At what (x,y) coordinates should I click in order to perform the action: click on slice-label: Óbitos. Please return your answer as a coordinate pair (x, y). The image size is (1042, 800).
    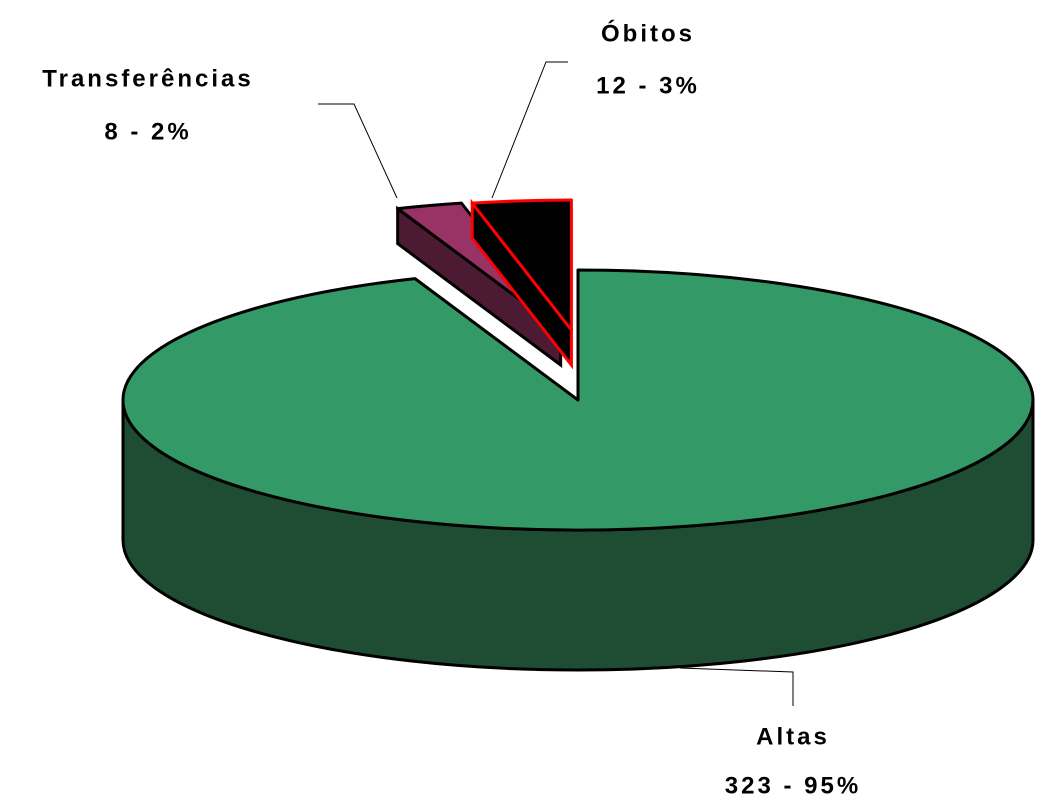
    Looking at the image, I should click on (648, 33).